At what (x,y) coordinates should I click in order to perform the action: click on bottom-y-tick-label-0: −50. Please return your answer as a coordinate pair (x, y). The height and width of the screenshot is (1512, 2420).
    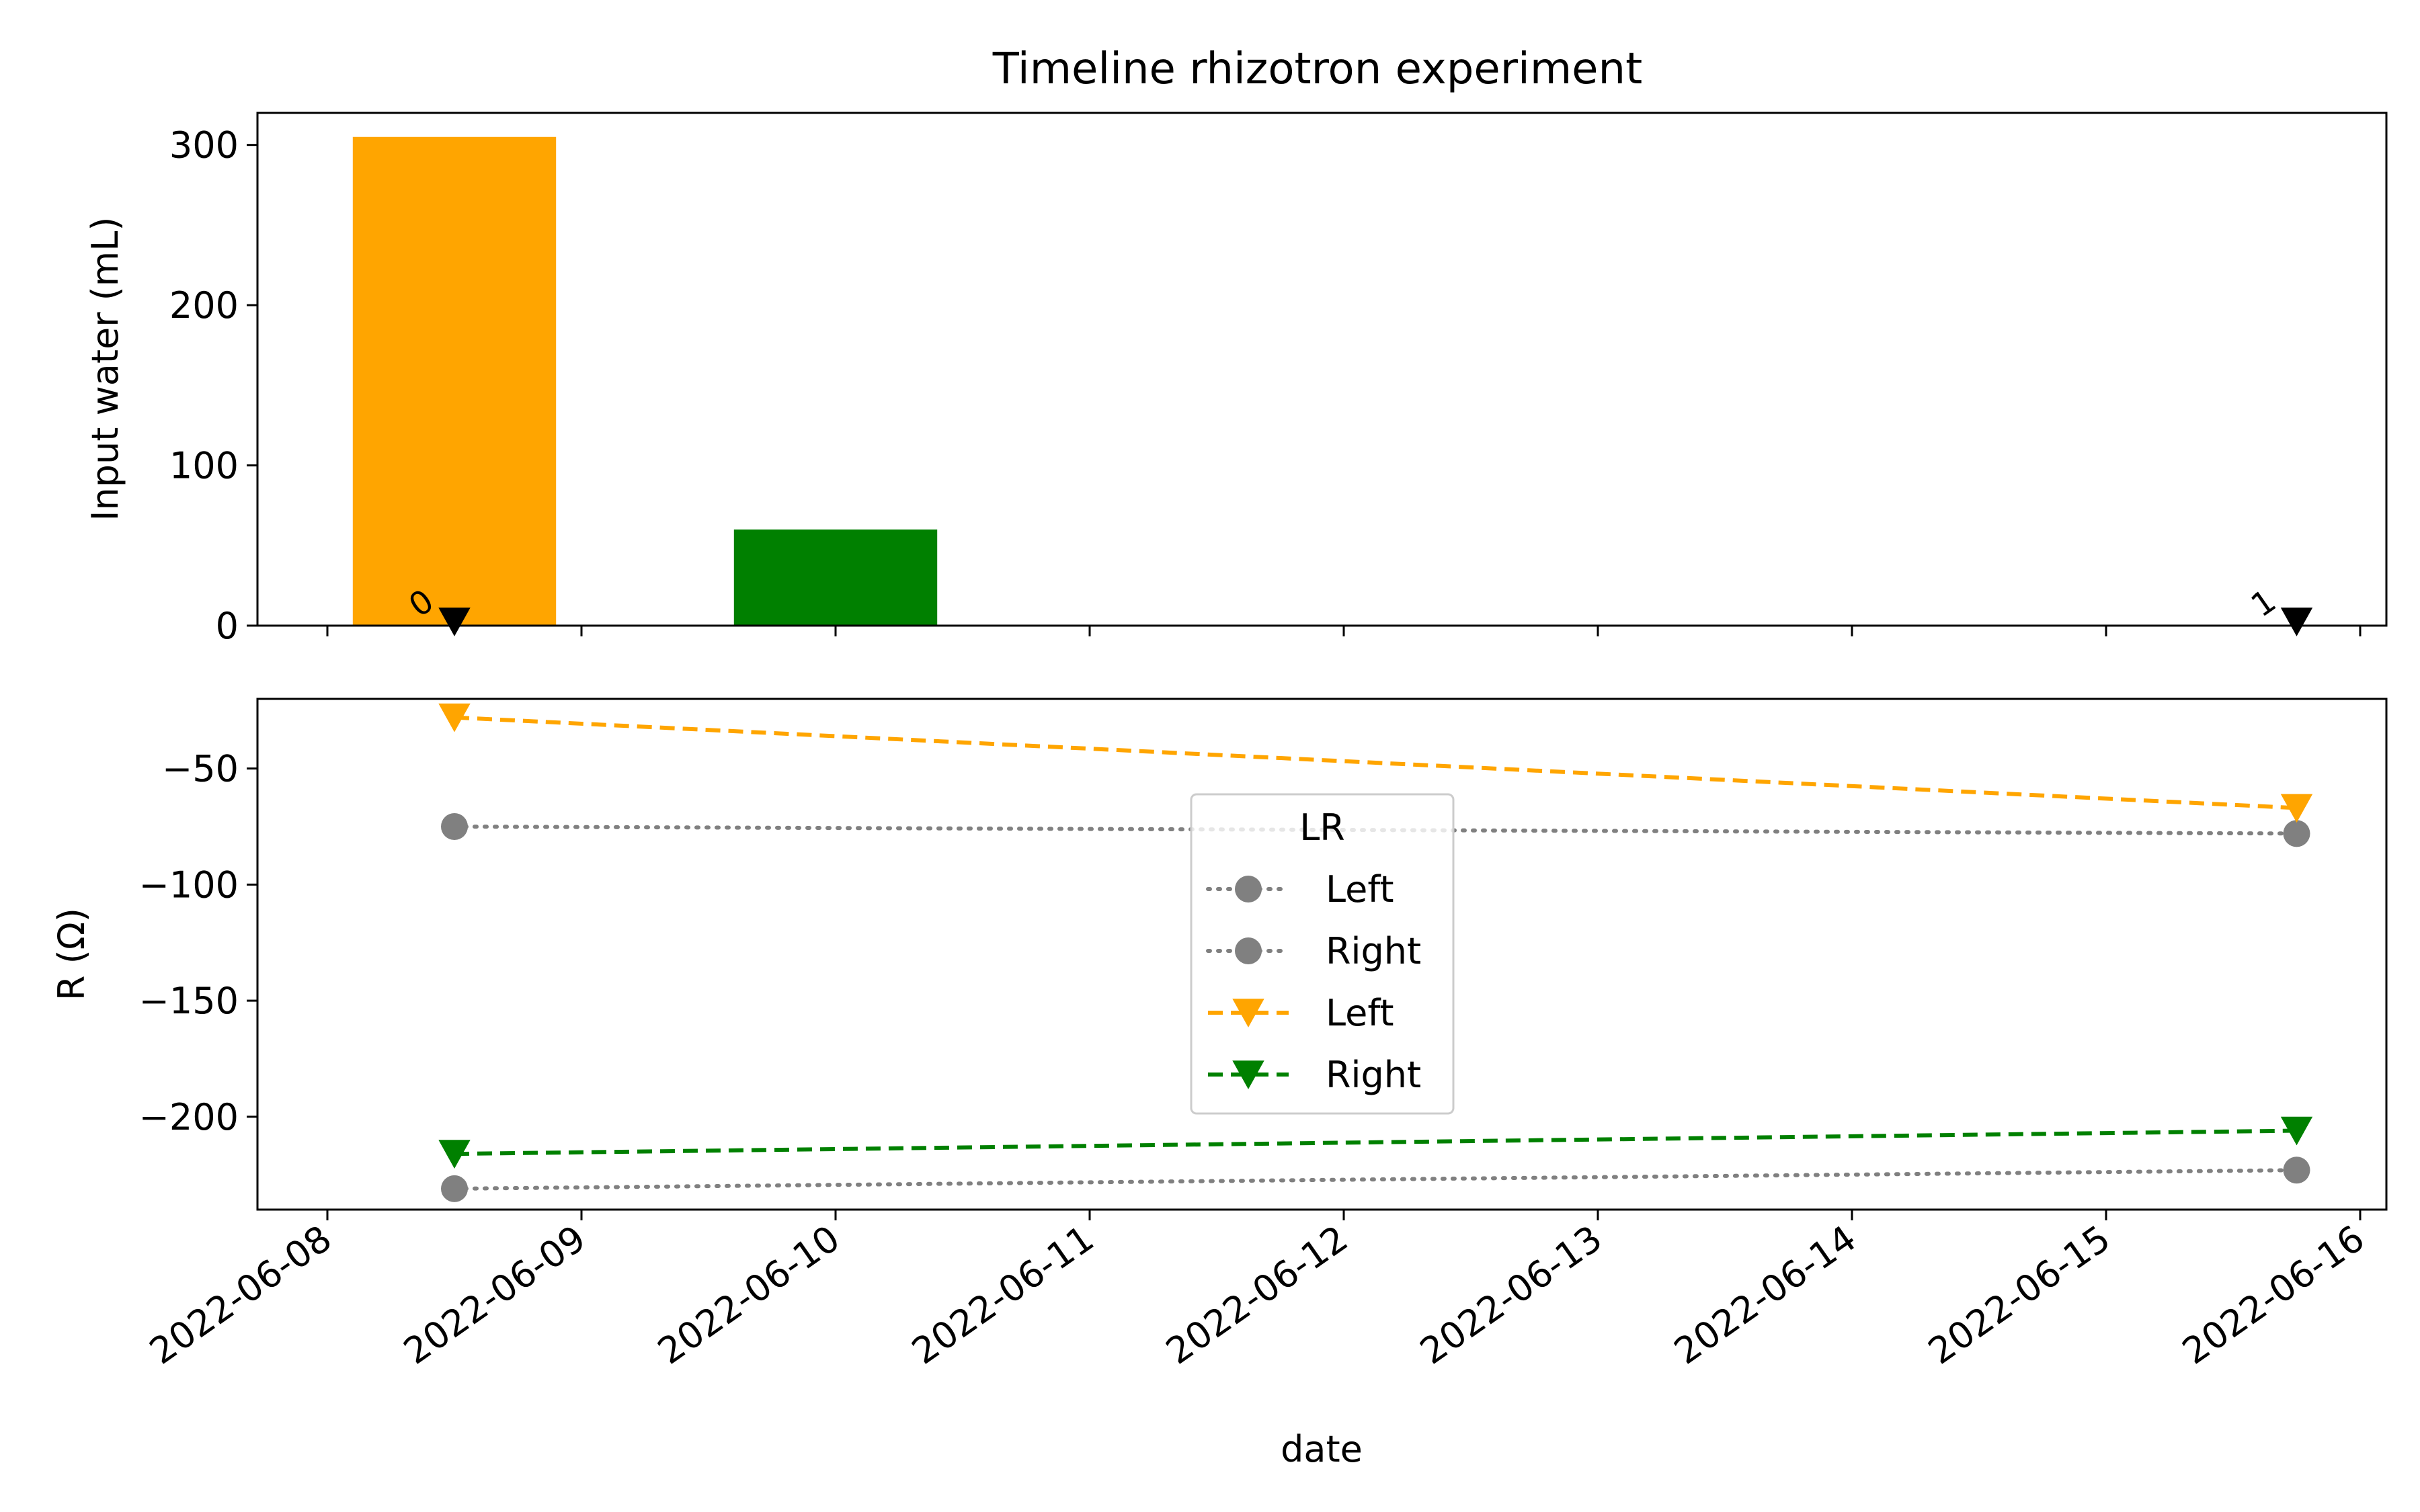
    Looking at the image, I should click on (200, 769).